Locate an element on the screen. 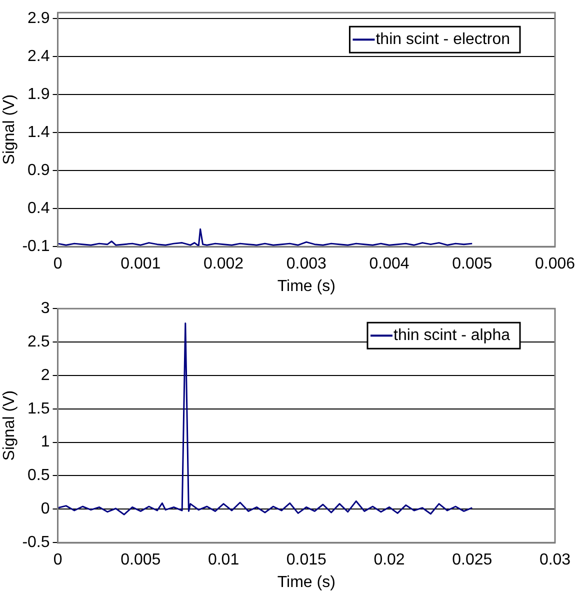  y-tick-label: -0.5 is located at coordinates (36, 543).